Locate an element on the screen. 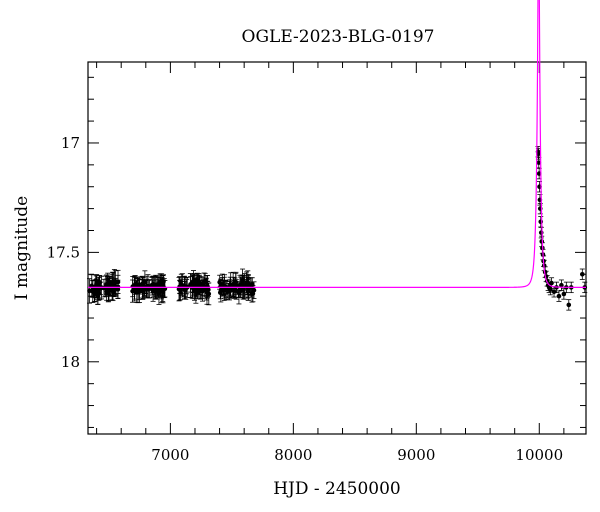  x-axis-label: HJD - 2450000 is located at coordinates (337, 489).